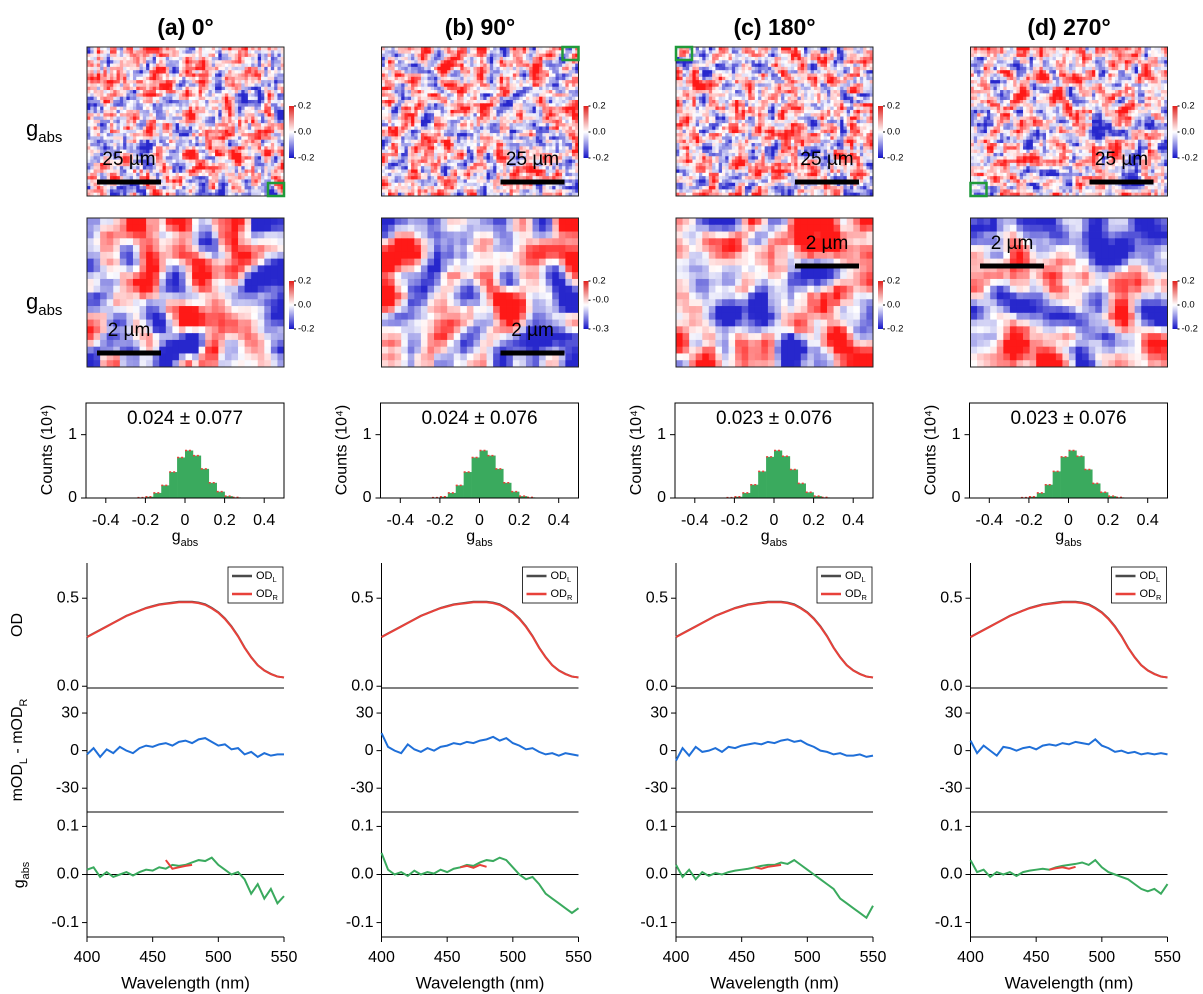 This screenshot has height=994, width=1203. What do you see at coordinates (17, 732) in the screenshot?
I see `label-text: - mOD` at bounding box center [17, 732].